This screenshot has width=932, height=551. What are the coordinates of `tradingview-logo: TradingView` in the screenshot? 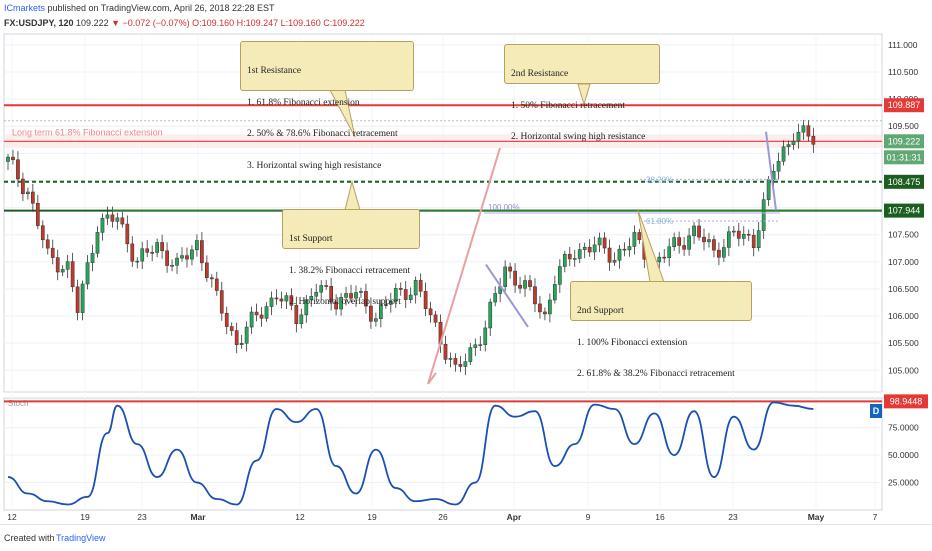 It's located at (81, 538).